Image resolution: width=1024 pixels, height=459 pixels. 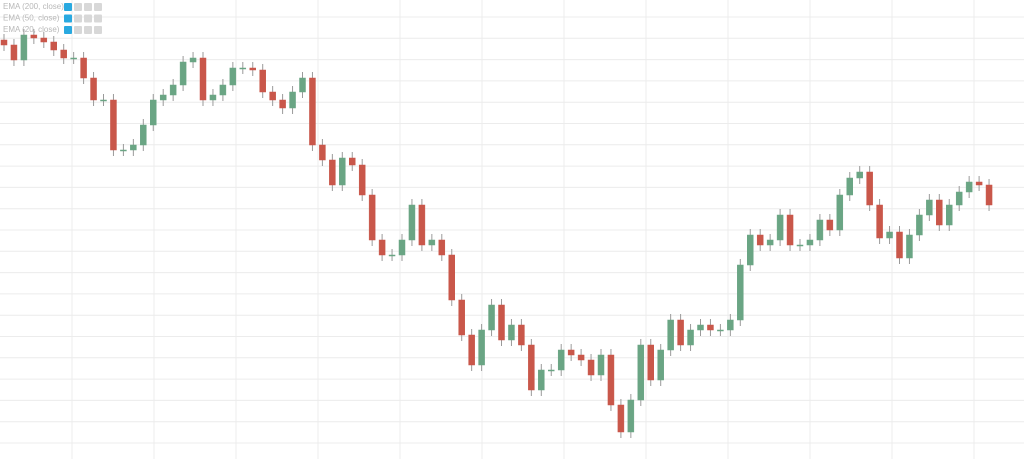 What do you see at coordinates (33, 6) in the screenshot?
I see `indicator-label: EMA (200, close)` at bounding box center [33, 6].